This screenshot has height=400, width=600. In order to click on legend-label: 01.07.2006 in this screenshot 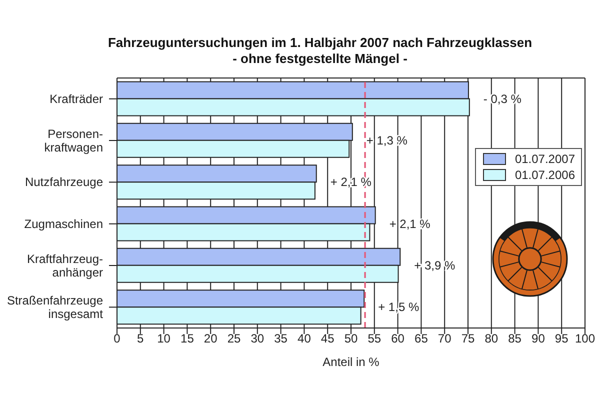, I will do `click(544, 175)`.